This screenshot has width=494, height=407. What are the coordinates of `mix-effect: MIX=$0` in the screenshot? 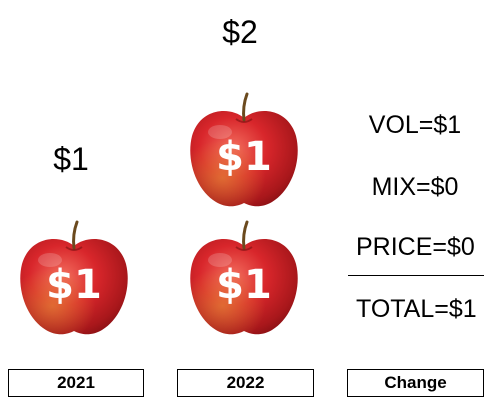 It's located at (415, 187).